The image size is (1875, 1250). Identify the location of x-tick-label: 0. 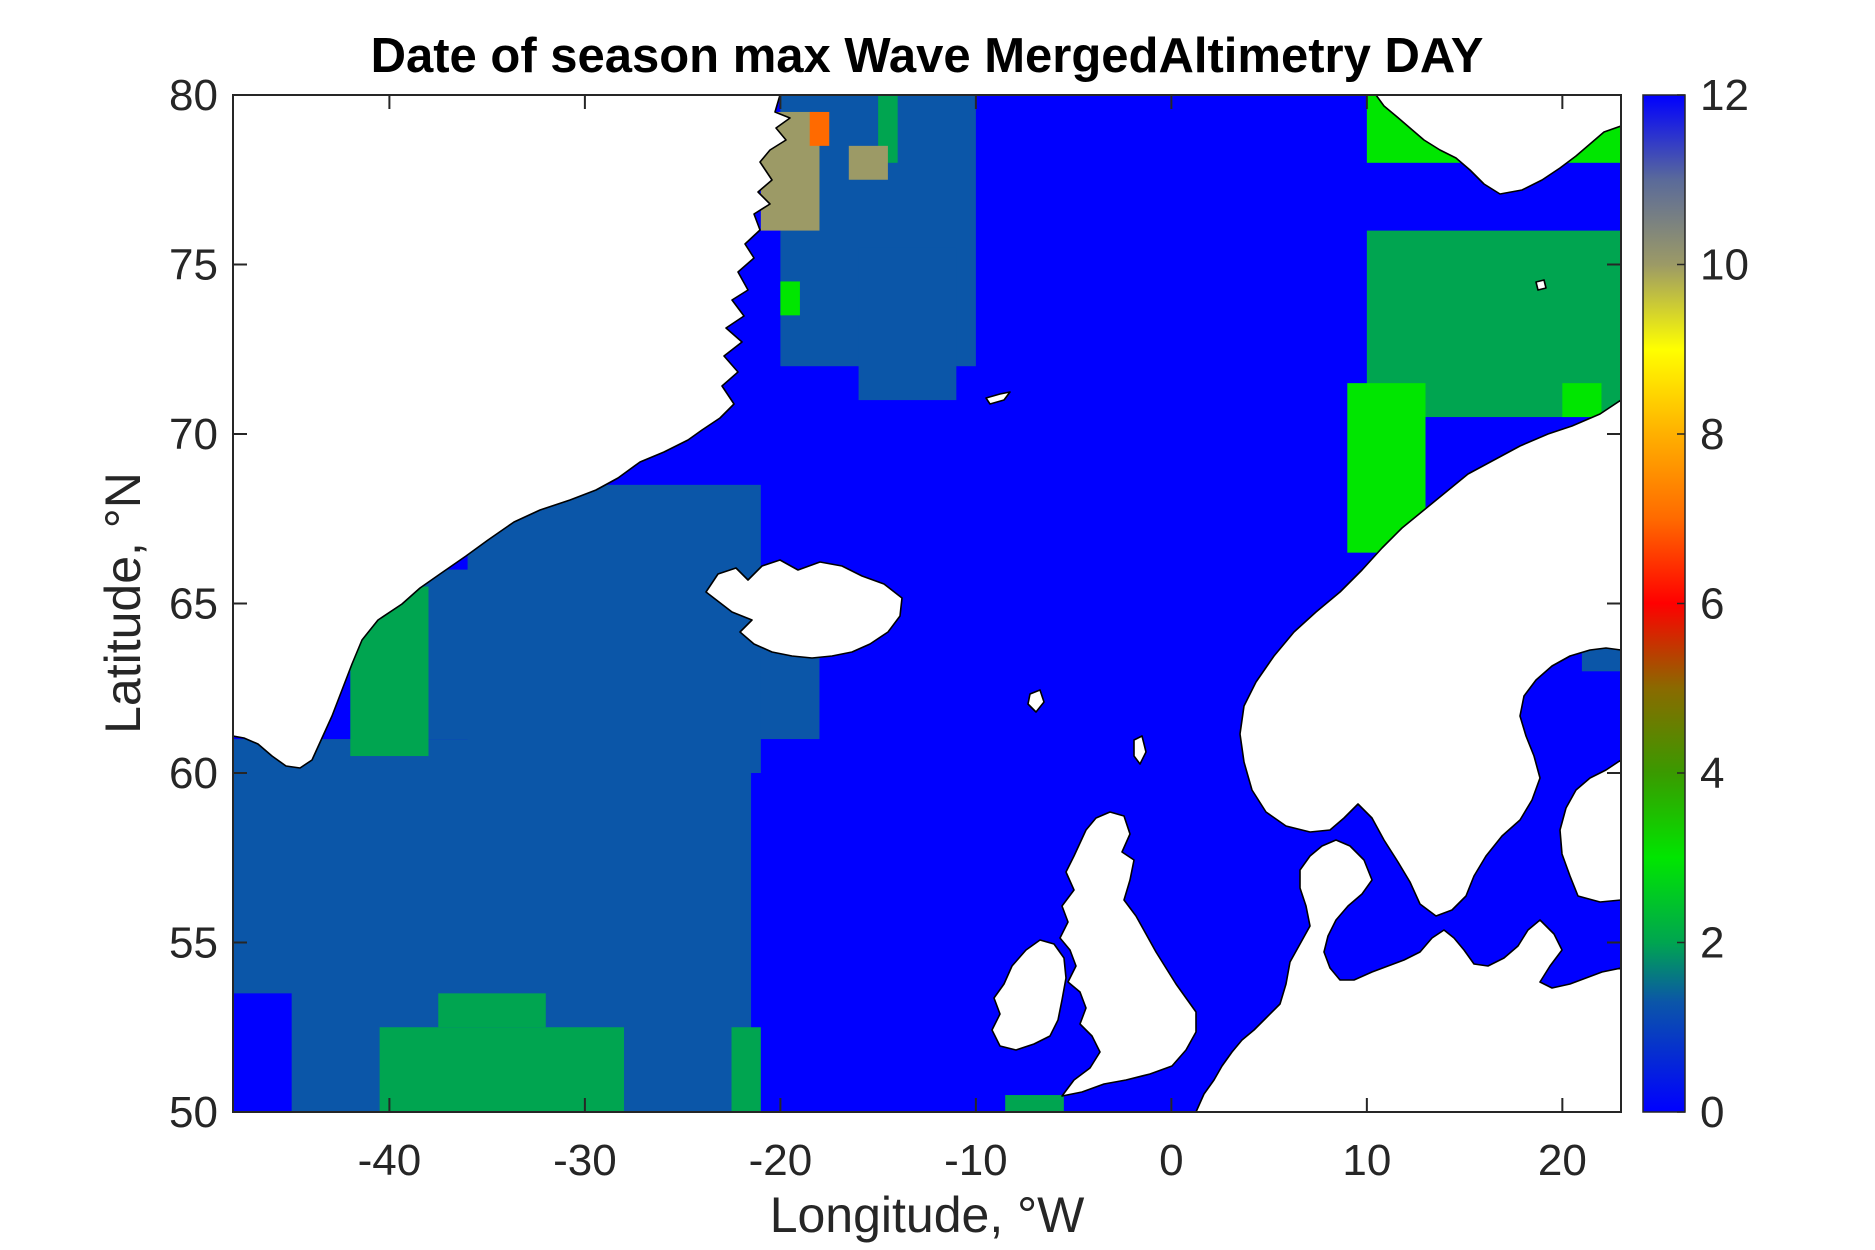
(1171, 1160).